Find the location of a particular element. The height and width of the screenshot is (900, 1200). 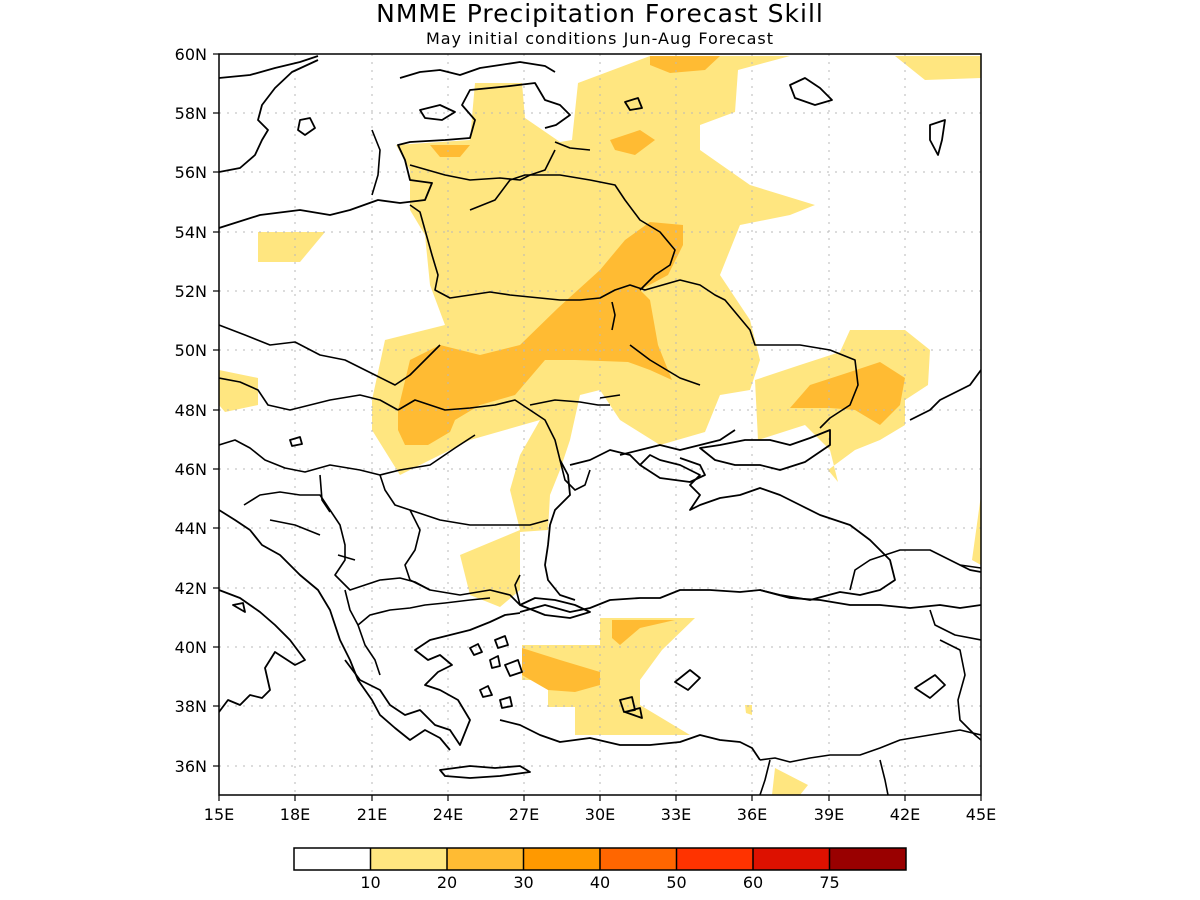

crimea is located at coordinates (677, 456).